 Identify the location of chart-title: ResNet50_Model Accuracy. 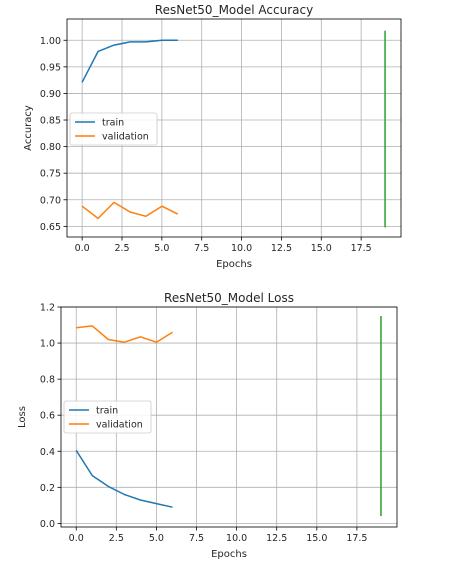
(234, 10).